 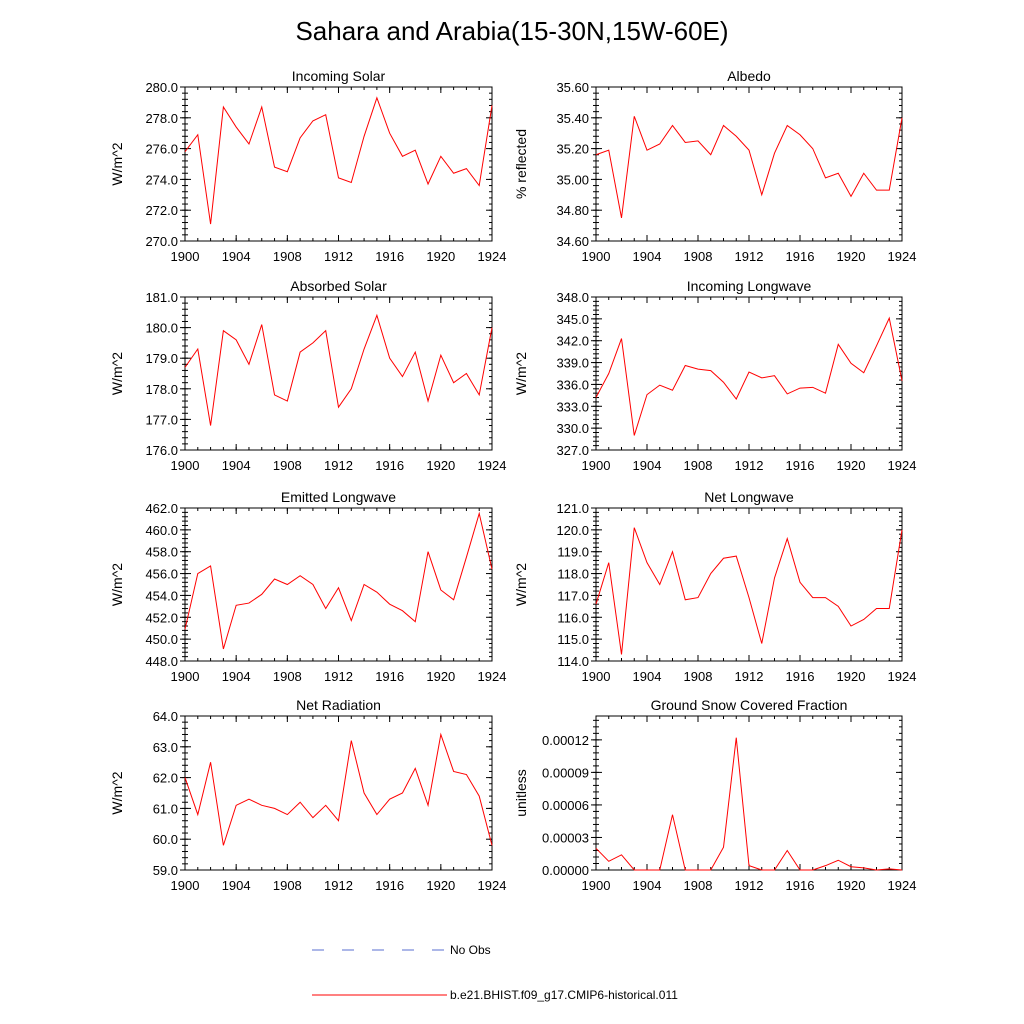 What do you see at coordinates (573, 617) in the screenshot?
I see `y-tick-label: 116.0` at bounding box center [573, 617].